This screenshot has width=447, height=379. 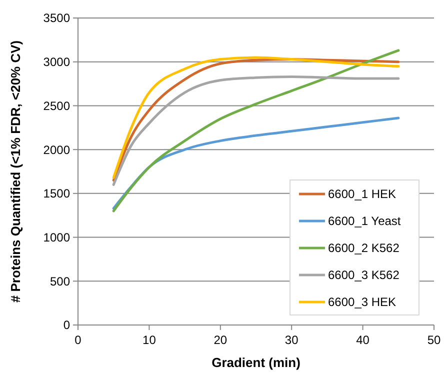 I want to click on x-tick-label: 40, so click(x=363, y=340).